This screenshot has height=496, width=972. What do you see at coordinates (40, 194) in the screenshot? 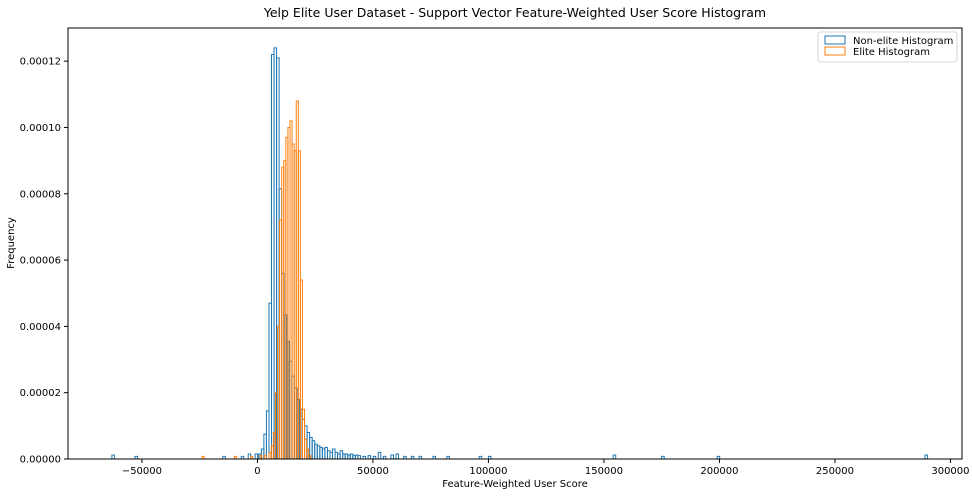
I see `y-tick-label: 0.00008` at bounding box center [40, 194].